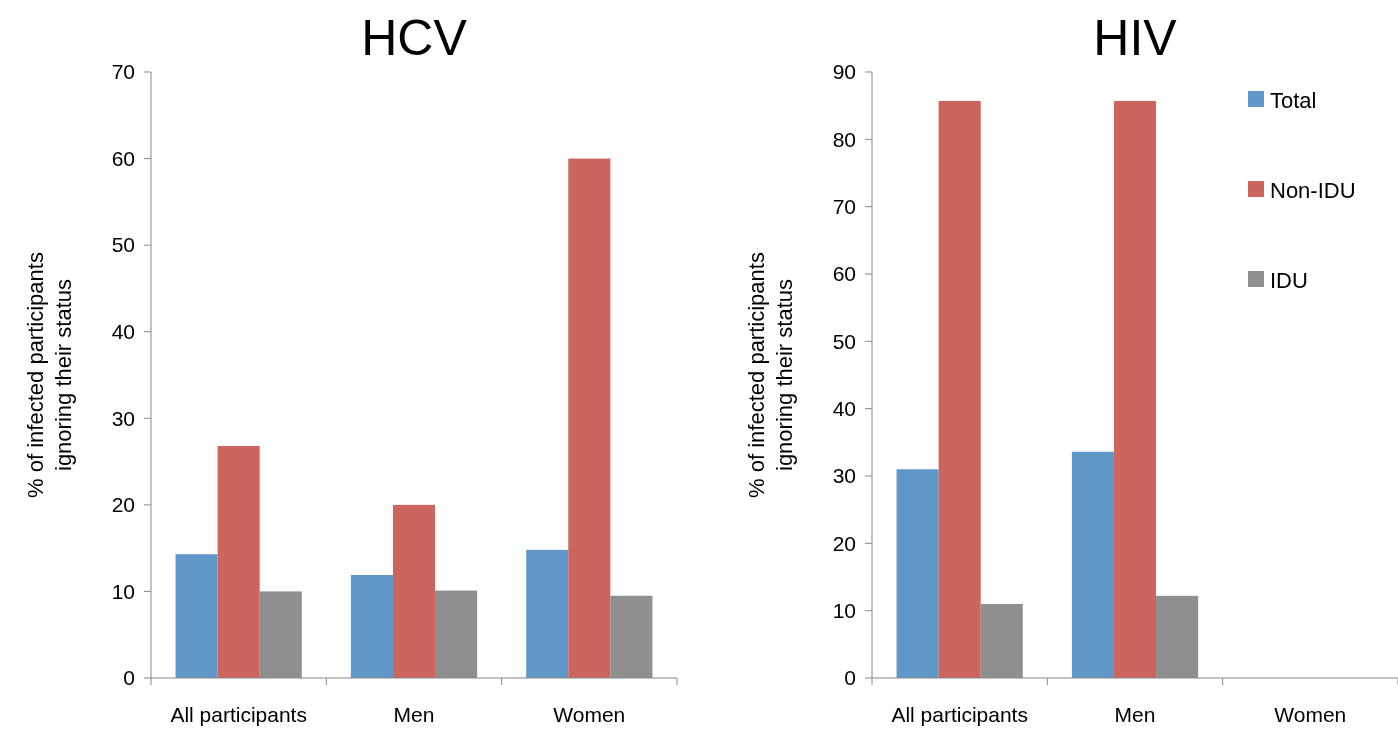  What do you see at coordinates (1313, 190) in the screenshot?
I see `legend-label: Non-IDU` at bounding box center [1313, 190].